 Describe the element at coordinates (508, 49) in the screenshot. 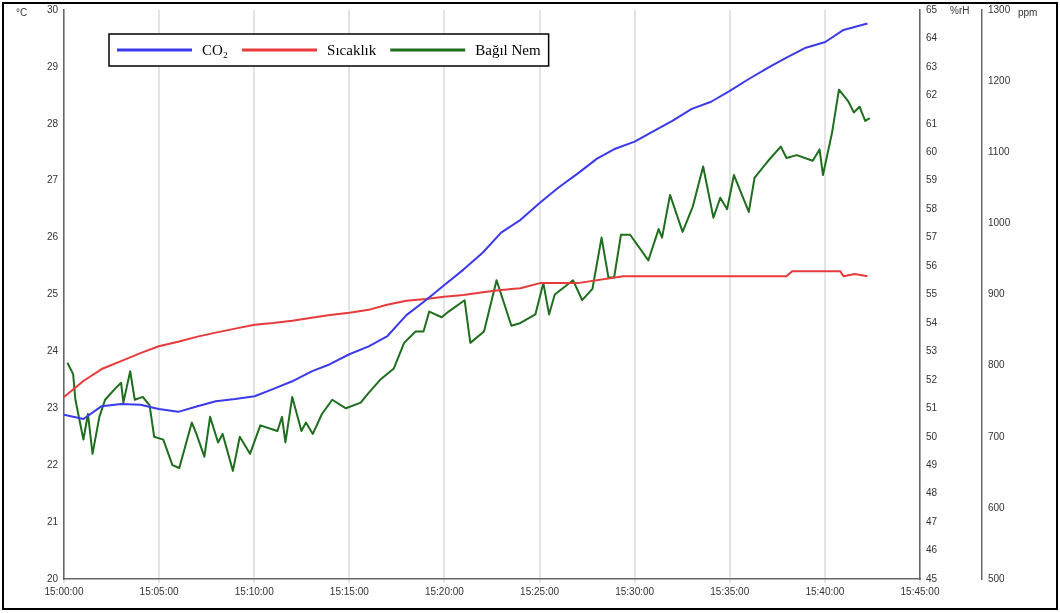

I see `legend-label: Bağıl Nem` at that location.